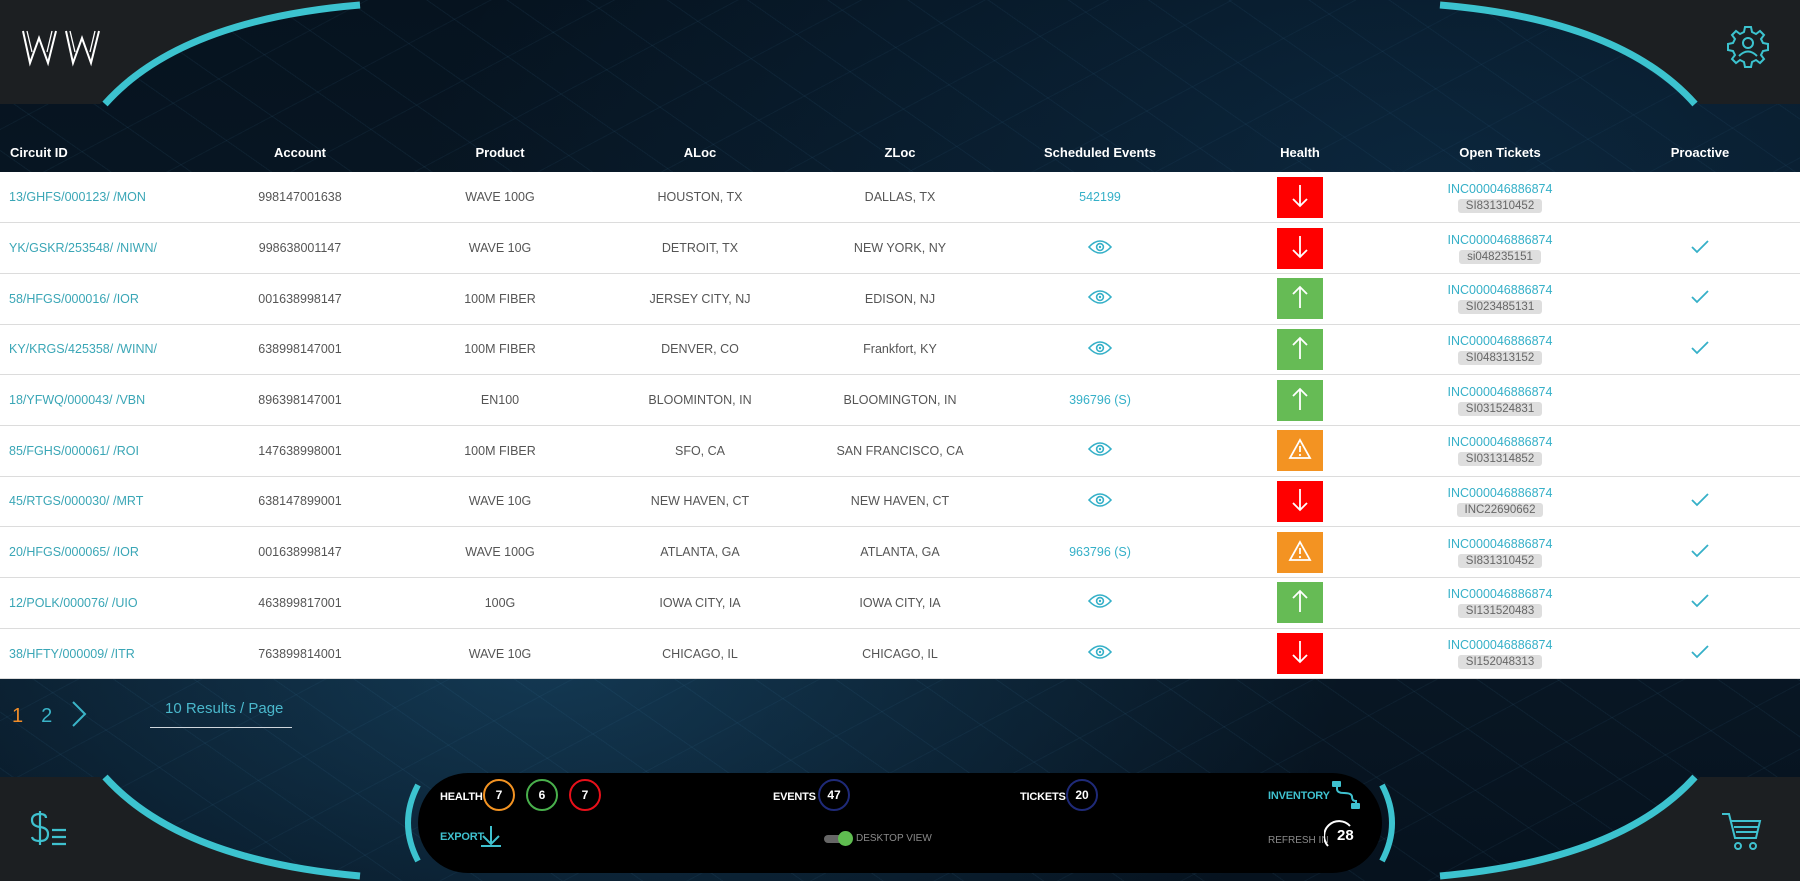 The image size is (1800, 881). Describe the element at coordinates (1346, 797) in the screenshot. I see `route-icon` at that location.